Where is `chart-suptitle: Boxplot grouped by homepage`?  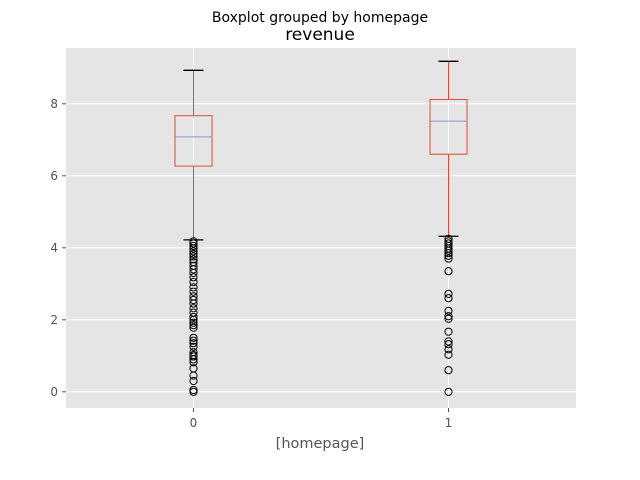
chart-suptitle: Boxplot grouped by homepage is located at coordinates (320, 18).